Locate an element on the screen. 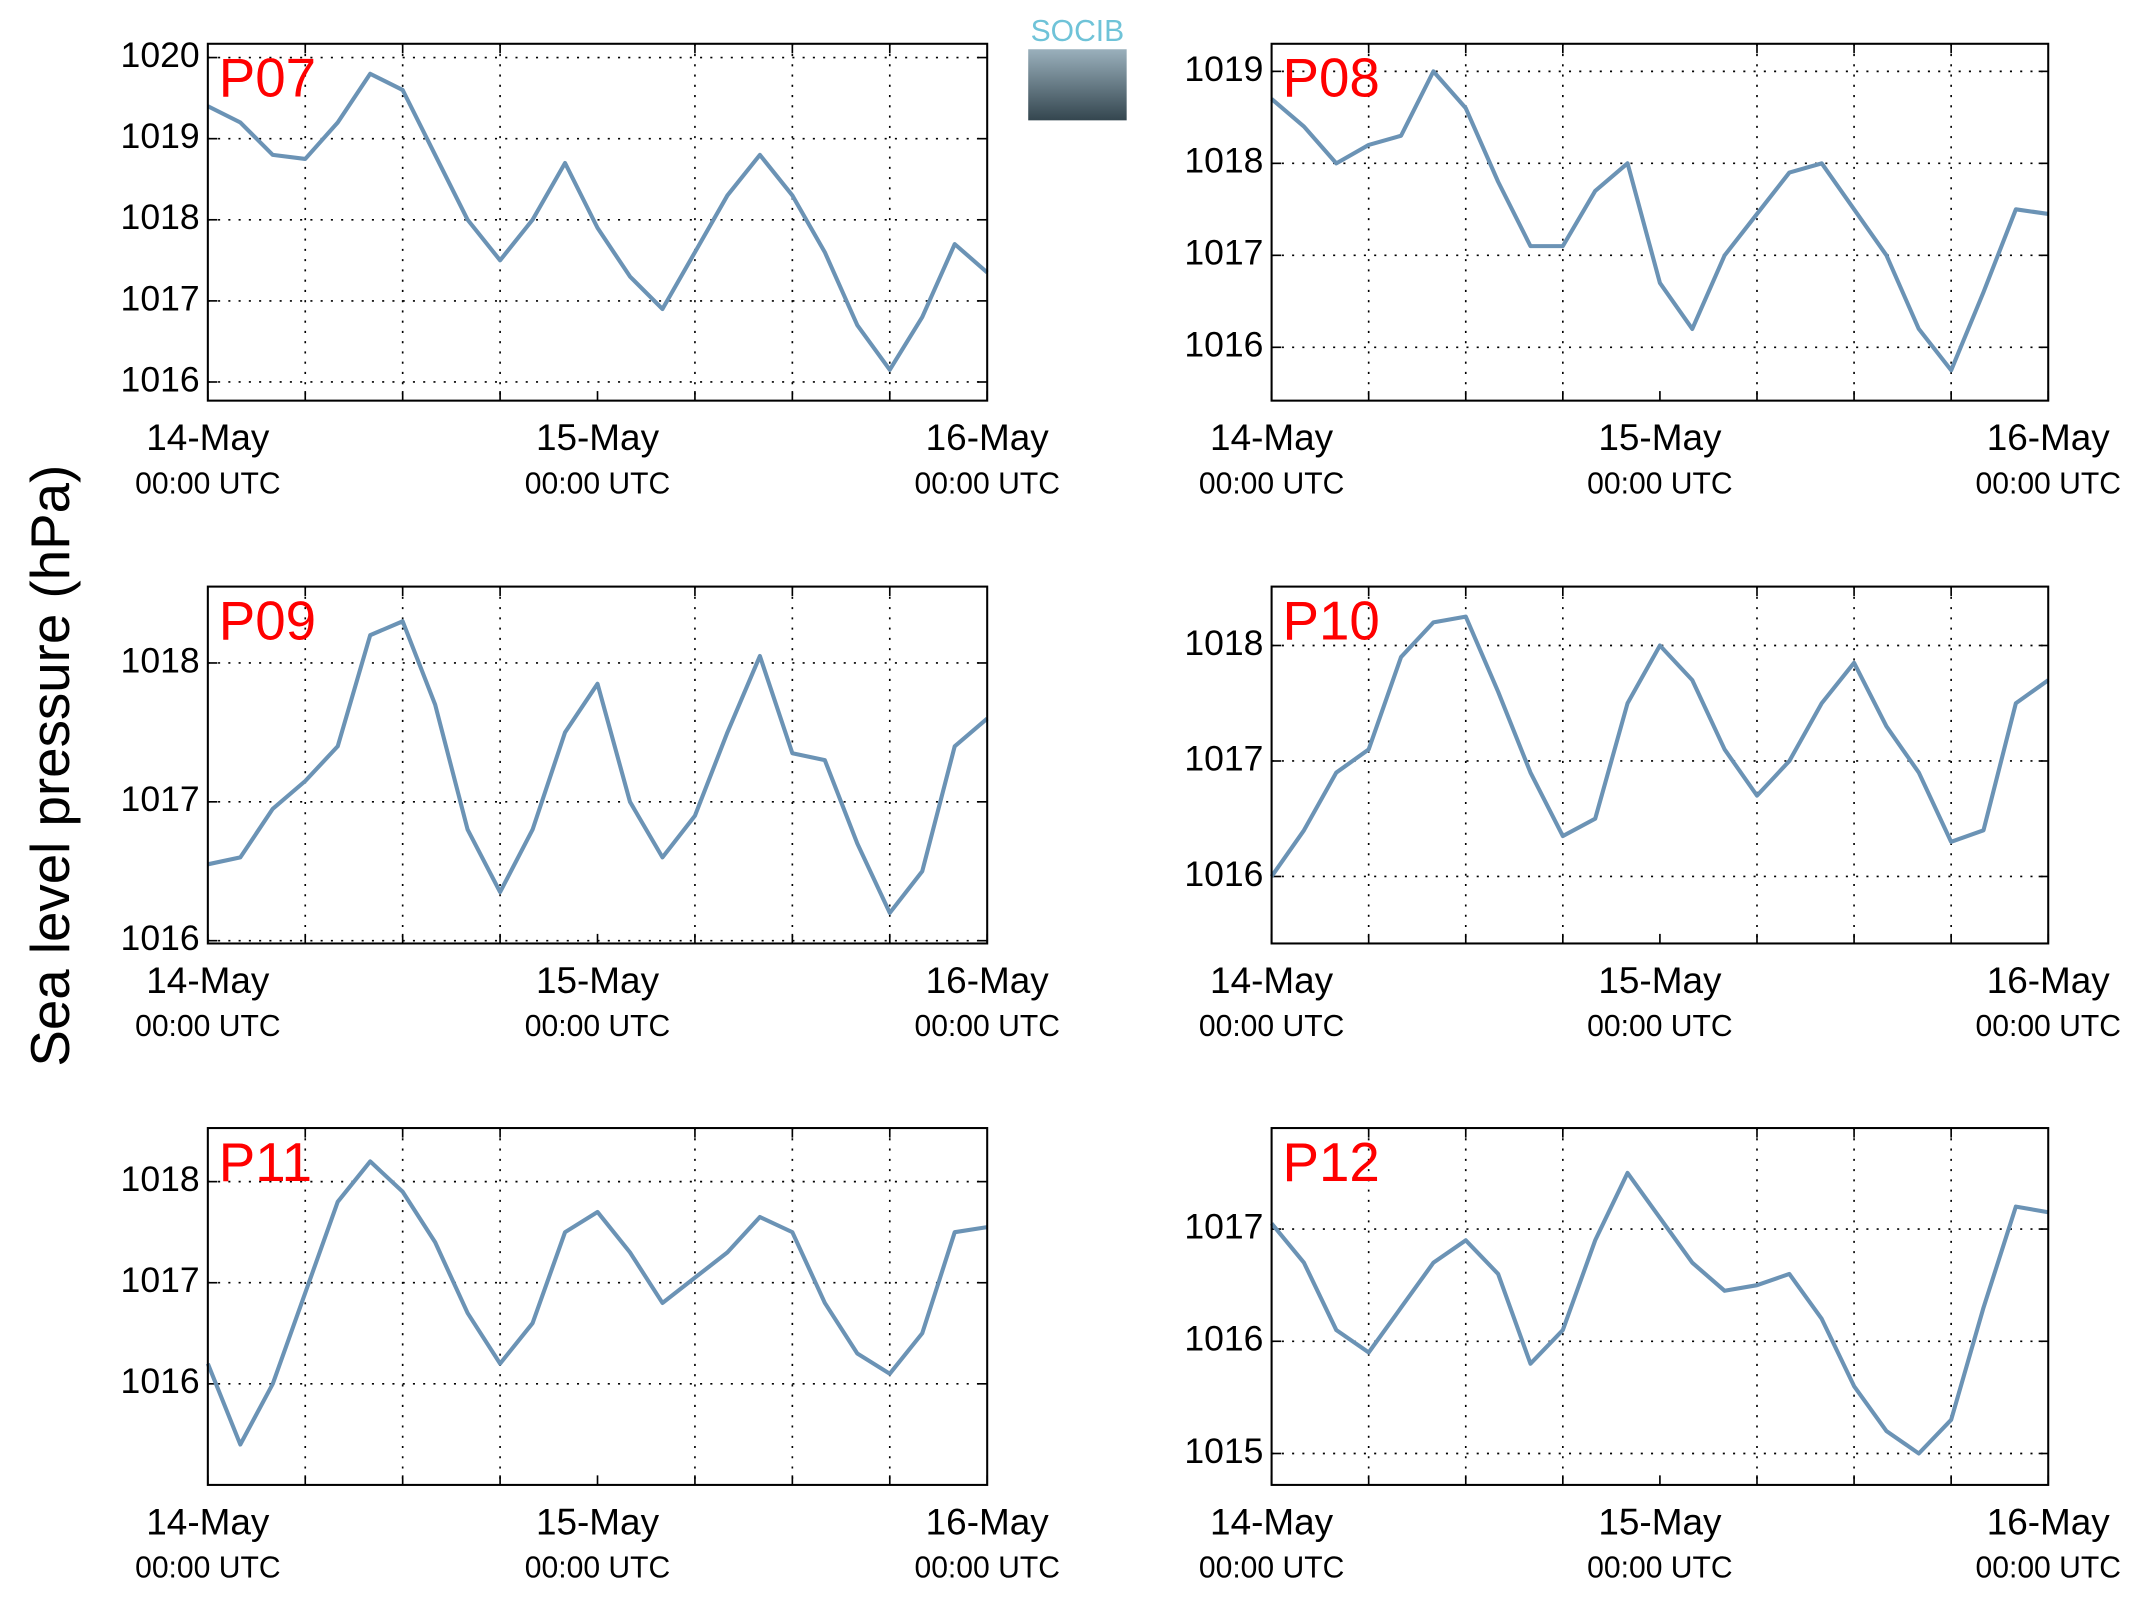  logo-text: SOCIB is located at coordinates (1078, 31).